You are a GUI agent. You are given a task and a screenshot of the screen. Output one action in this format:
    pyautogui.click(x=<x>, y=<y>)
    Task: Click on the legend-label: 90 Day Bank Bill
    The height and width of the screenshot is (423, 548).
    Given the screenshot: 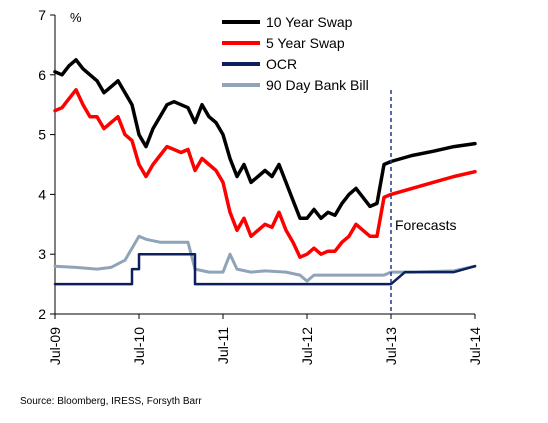 What is the action you would take?
    pyautogui.click(x=317, y=85)
    